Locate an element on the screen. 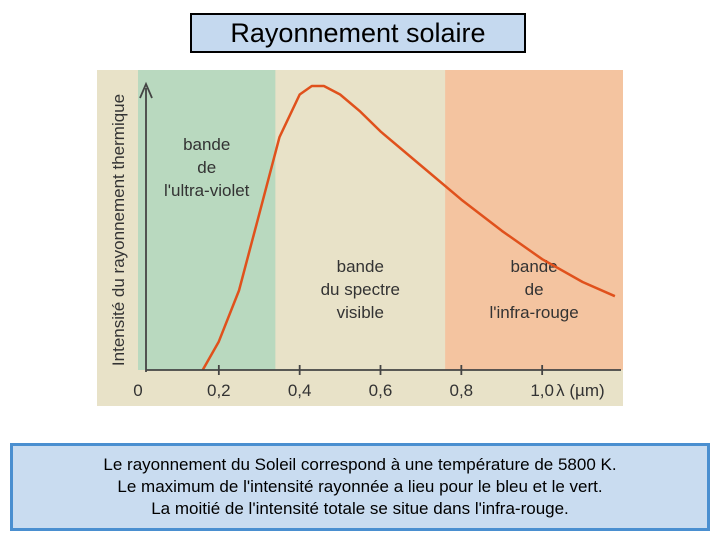 The width and height of the screenshot is (720, 540). x-tick-label: 0 is located at coordinates (137, 390).